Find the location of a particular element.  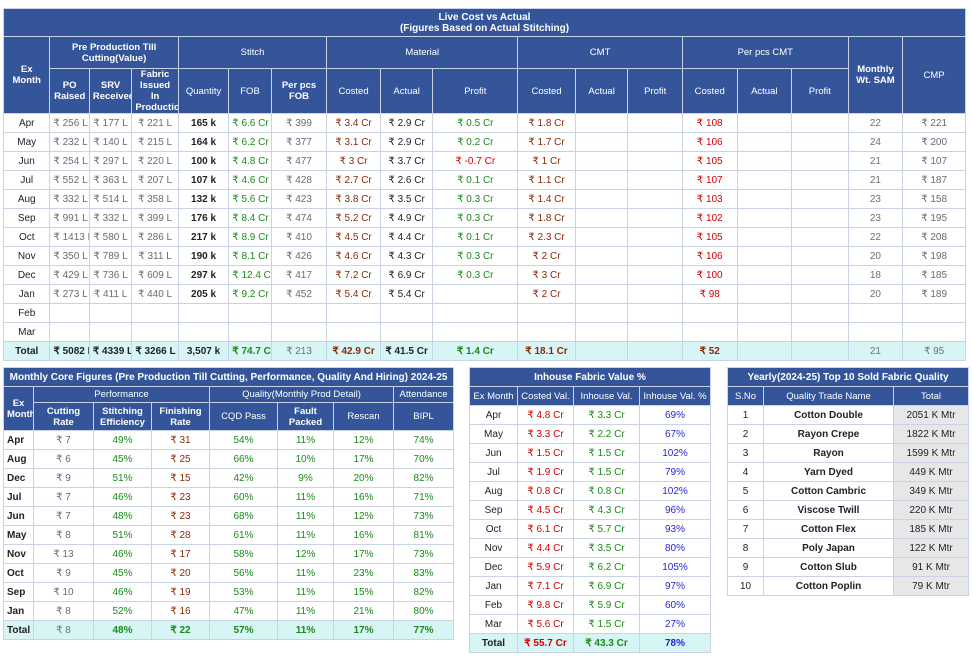

material-actual-cell: ₹ 2.9 Cr is located at coordinates (406, 123).